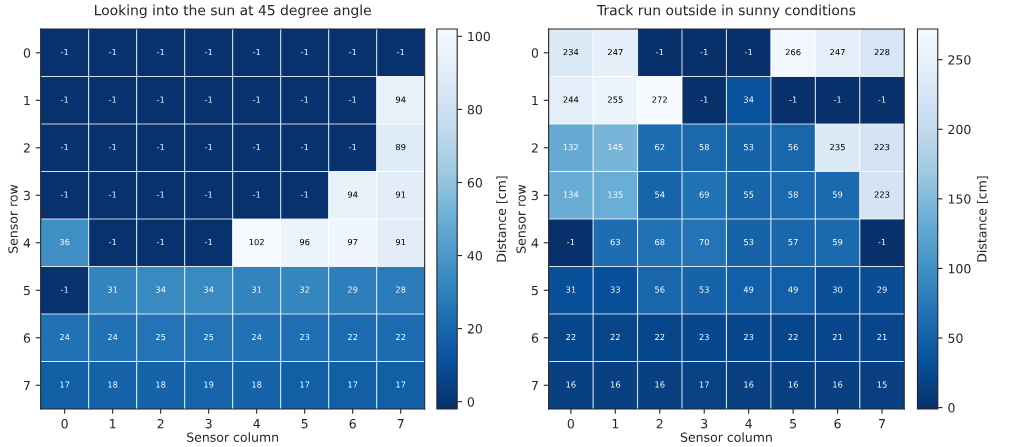 This screenshot has height=447, width=1016. What do you see at coordinates (233, 437) in the screenshot?
I see `x-axis-title: Sensor column` at bounding box center [233, 437].